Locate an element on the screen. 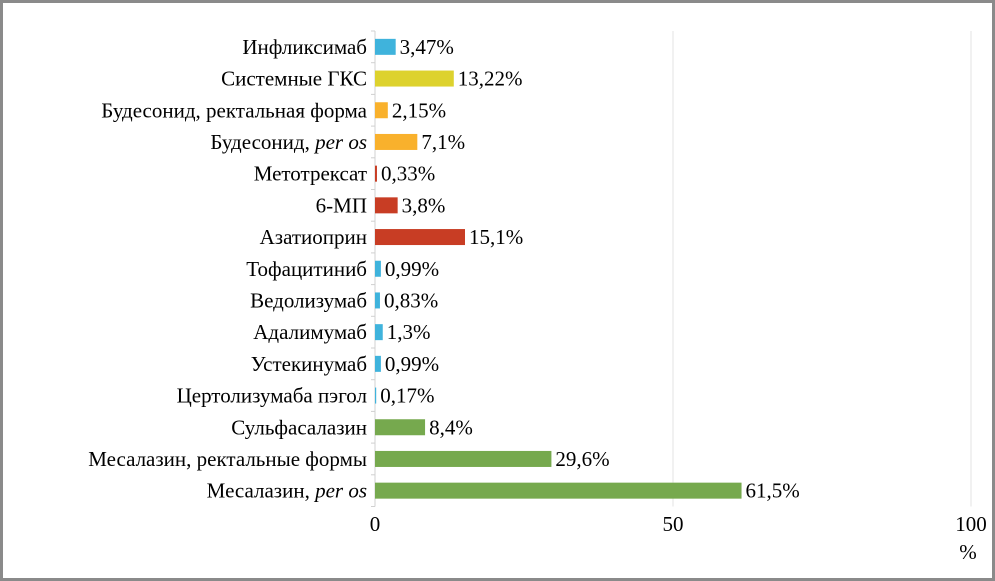 The height and width of the screenshot is (581, 995). category-label-text: Будесонид, is located at coordinates (262, 142).